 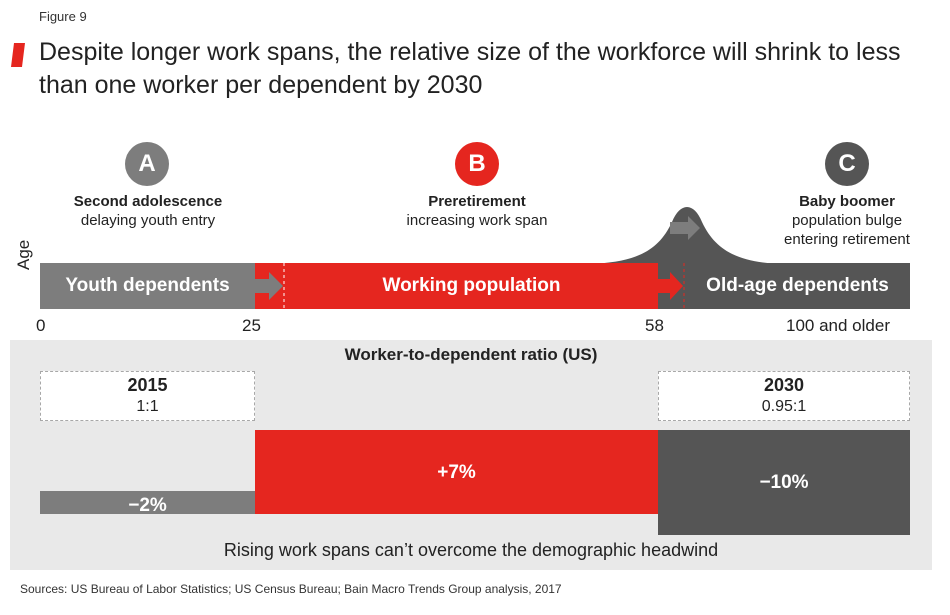 What do you see at coordinates (784, 396) in the screenshot?
I see `year-2030-box: 2030 0.95:1` at bounding box center [784, 396].